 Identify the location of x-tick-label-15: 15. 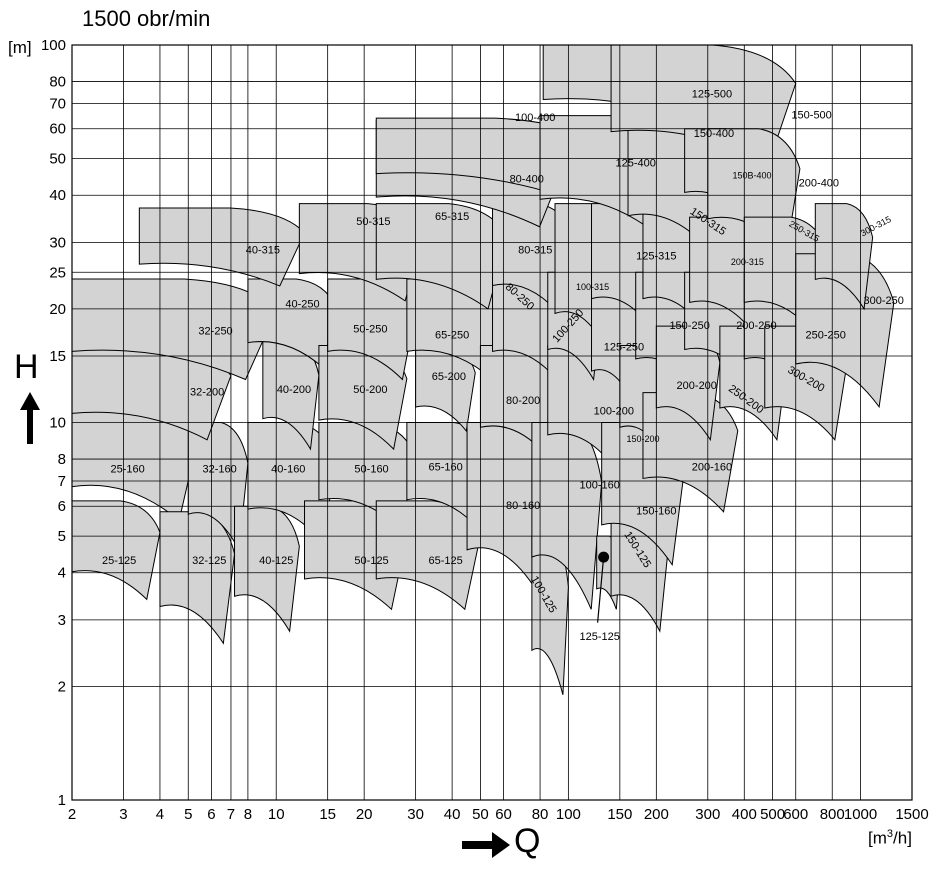
(327, 814).